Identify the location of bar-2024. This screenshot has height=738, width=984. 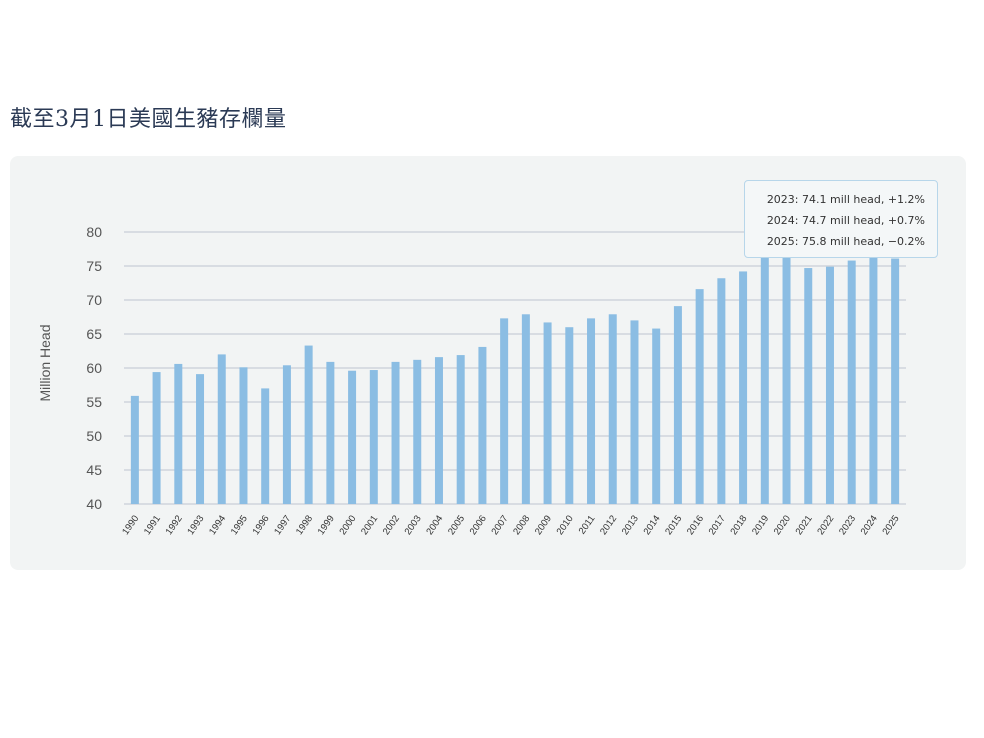
(873, 380).